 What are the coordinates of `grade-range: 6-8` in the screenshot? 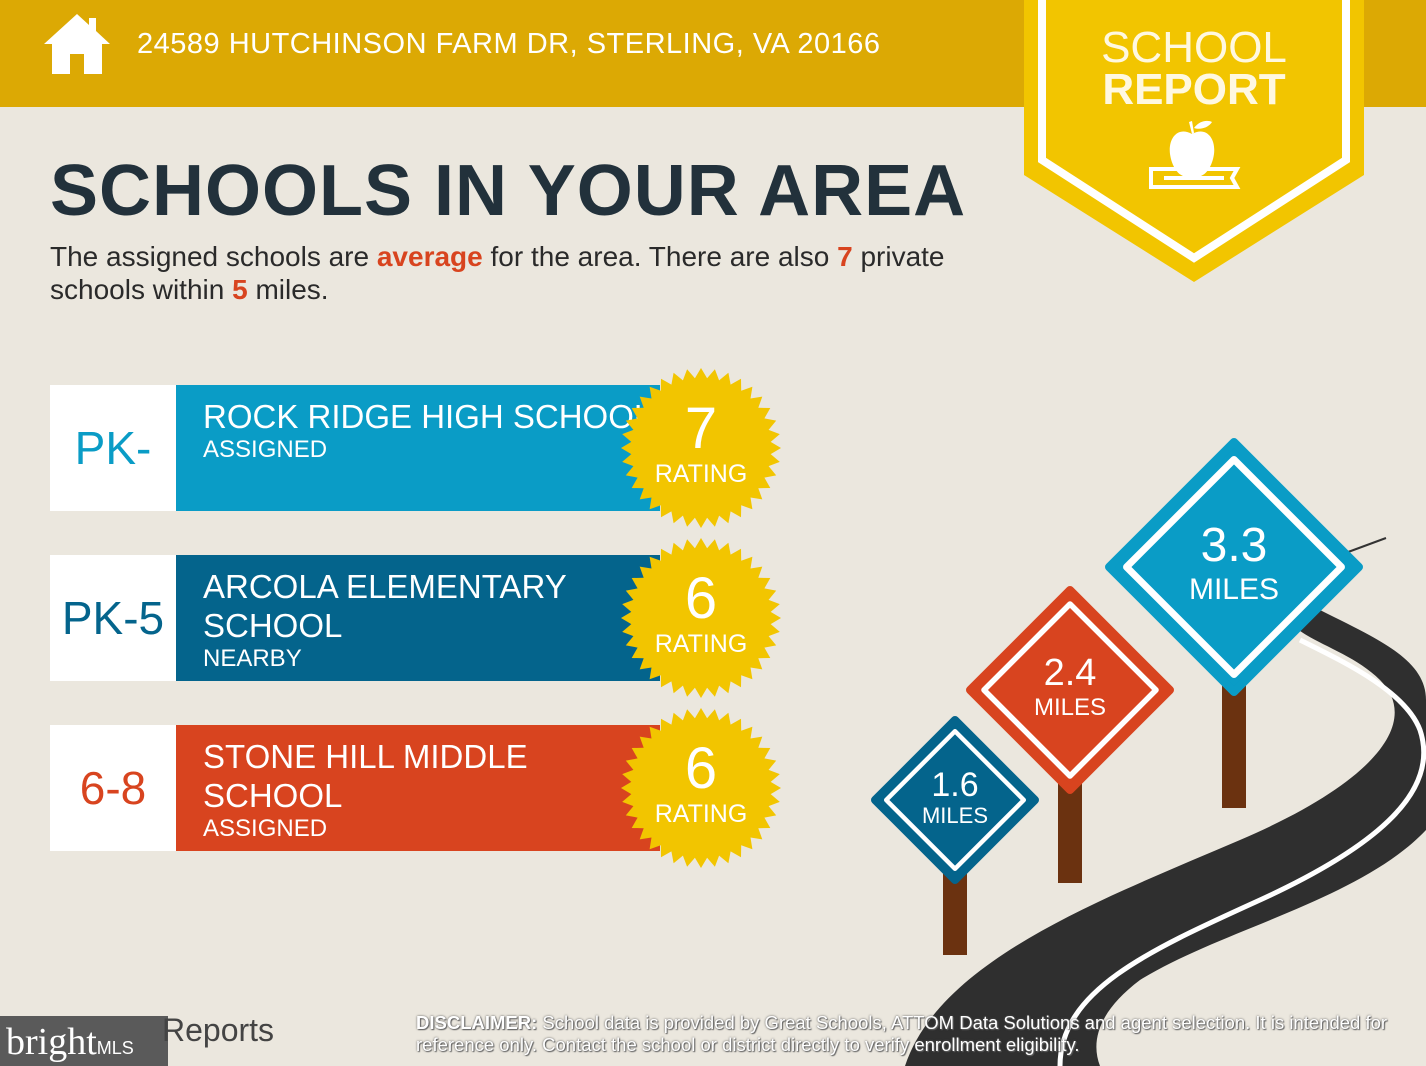 It's located at (113, 788).